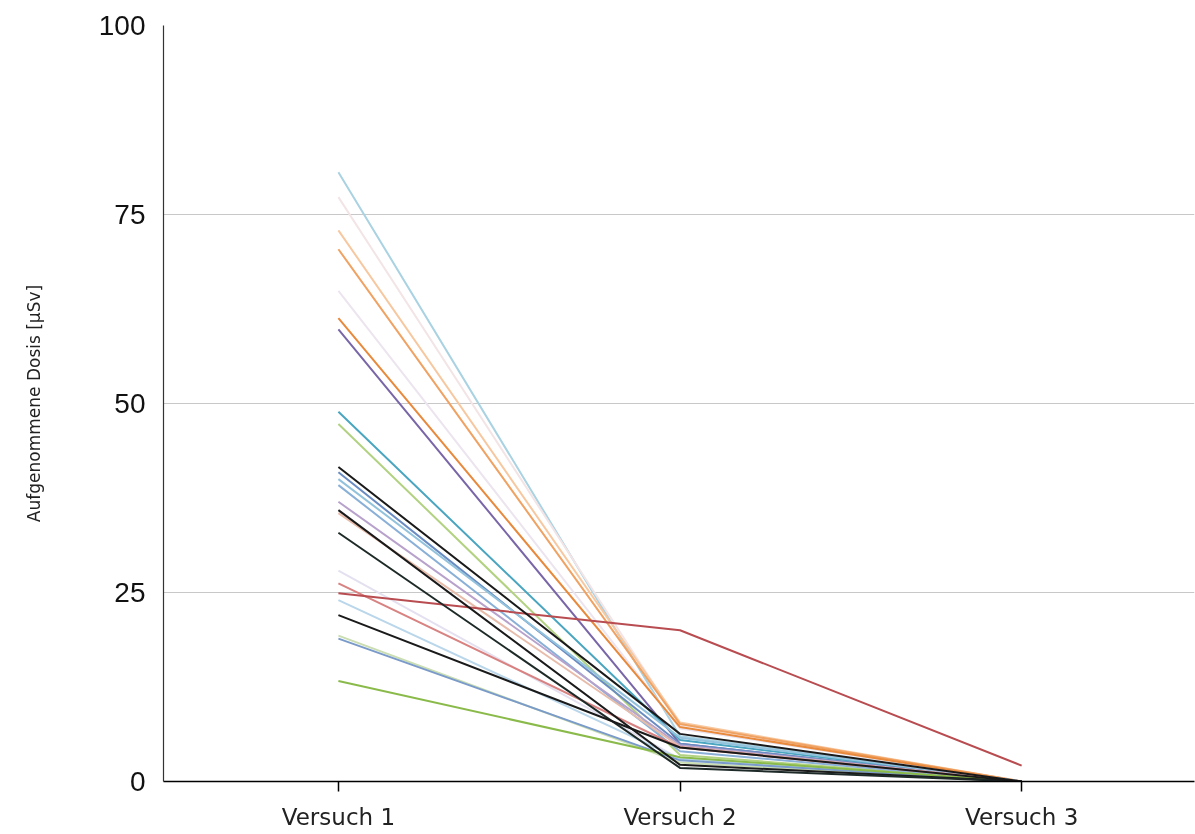 This screenshot has height=834, width=1195. What do you see at coordinates (122, 25) in the screenshot?
I see `y-tick-label: 100` at bounding box center [122, 25].